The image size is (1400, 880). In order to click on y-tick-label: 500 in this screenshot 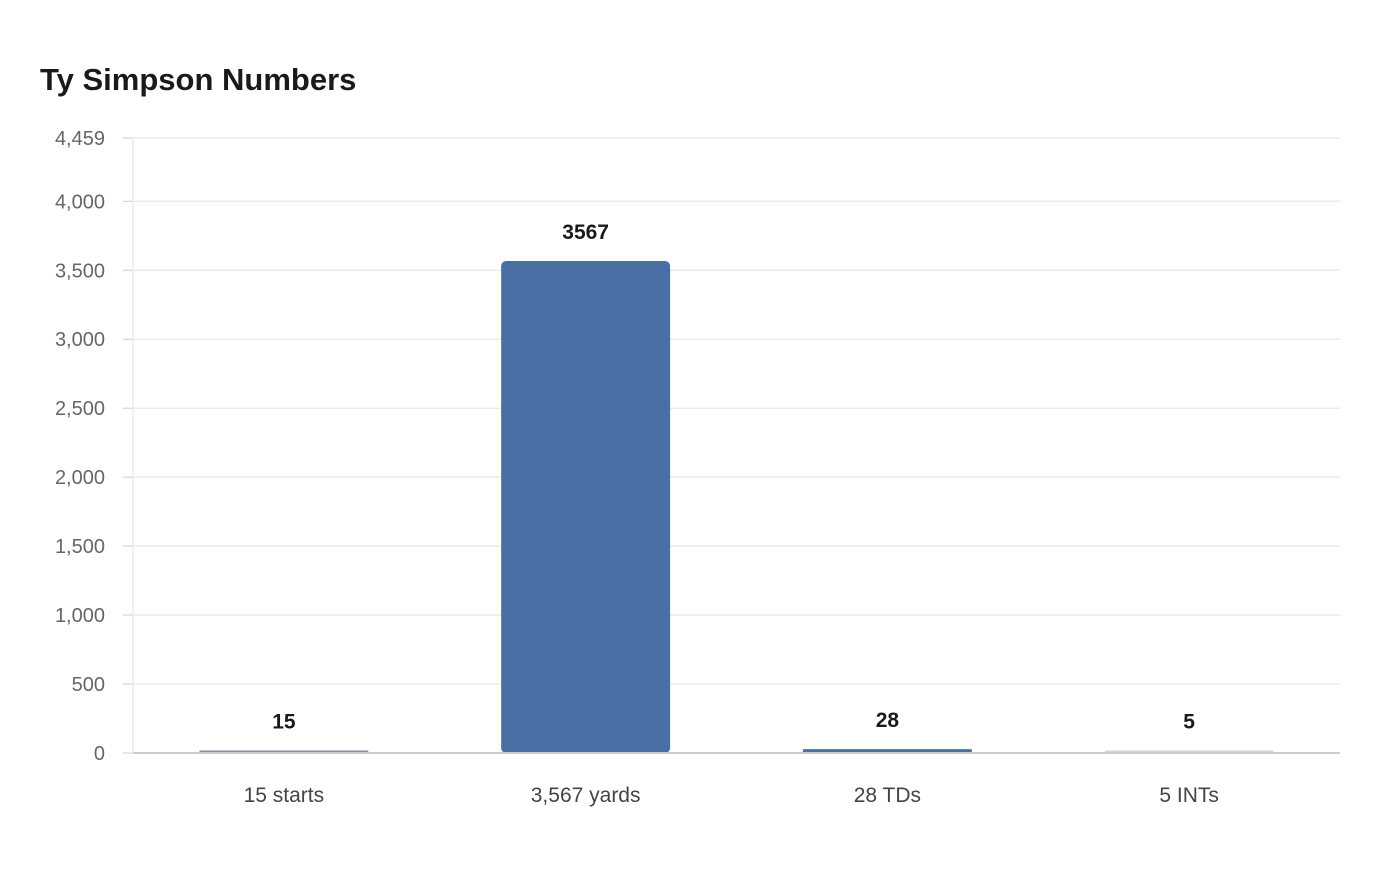, I will do `click(88, 685)`.